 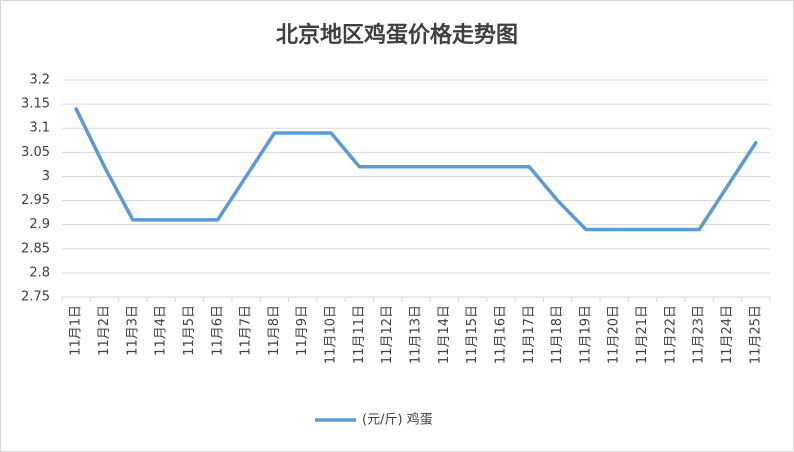 What do you see at coordinates (132, 330) in the screenshot?
I see `x-tick-label: 11月3日` at bounding box center [132, 330].